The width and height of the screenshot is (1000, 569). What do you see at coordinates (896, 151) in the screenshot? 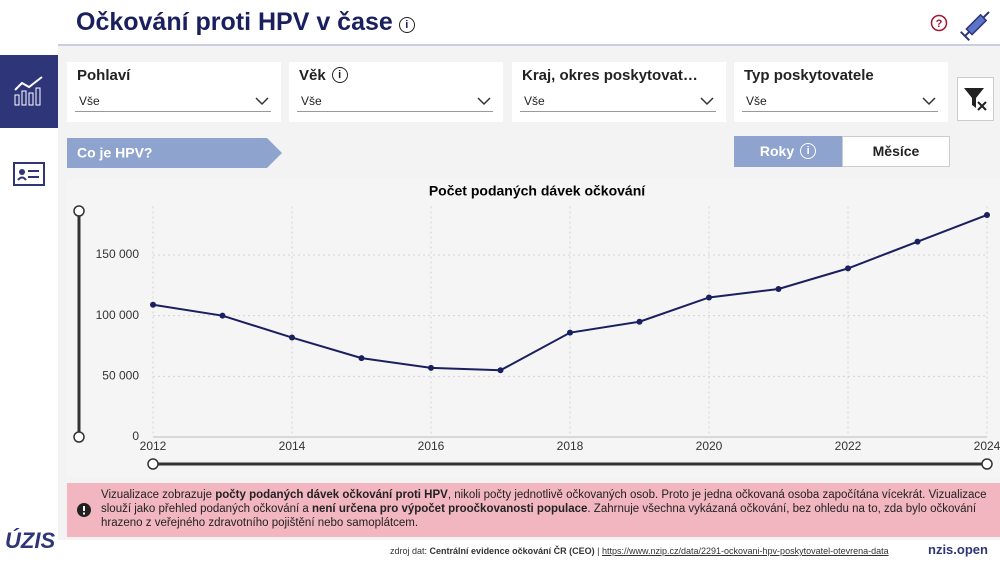
I see `toggle-months: Měsíce` at bounding box center [896, 151].